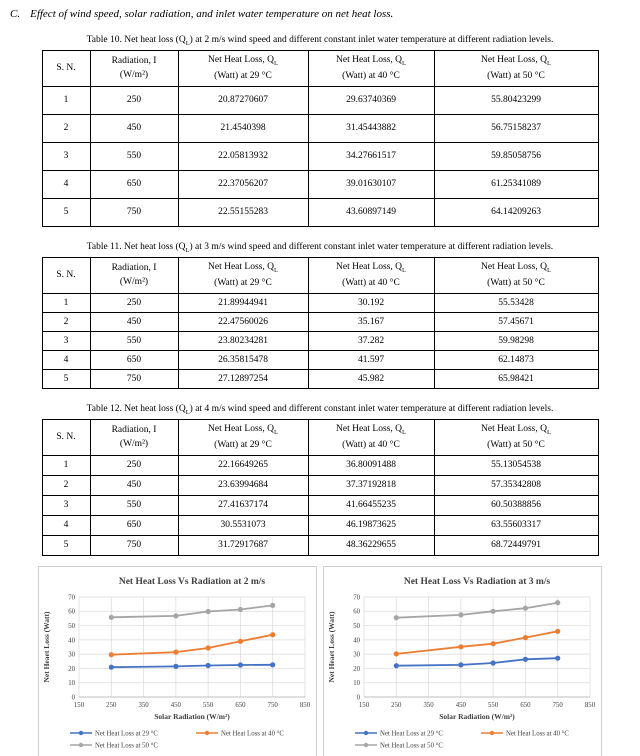 Image resolution: width=640 pixels, height=756 pixels. I want to click on caption-text: Table 10. Net heat loss (Q, so click(136, 40).